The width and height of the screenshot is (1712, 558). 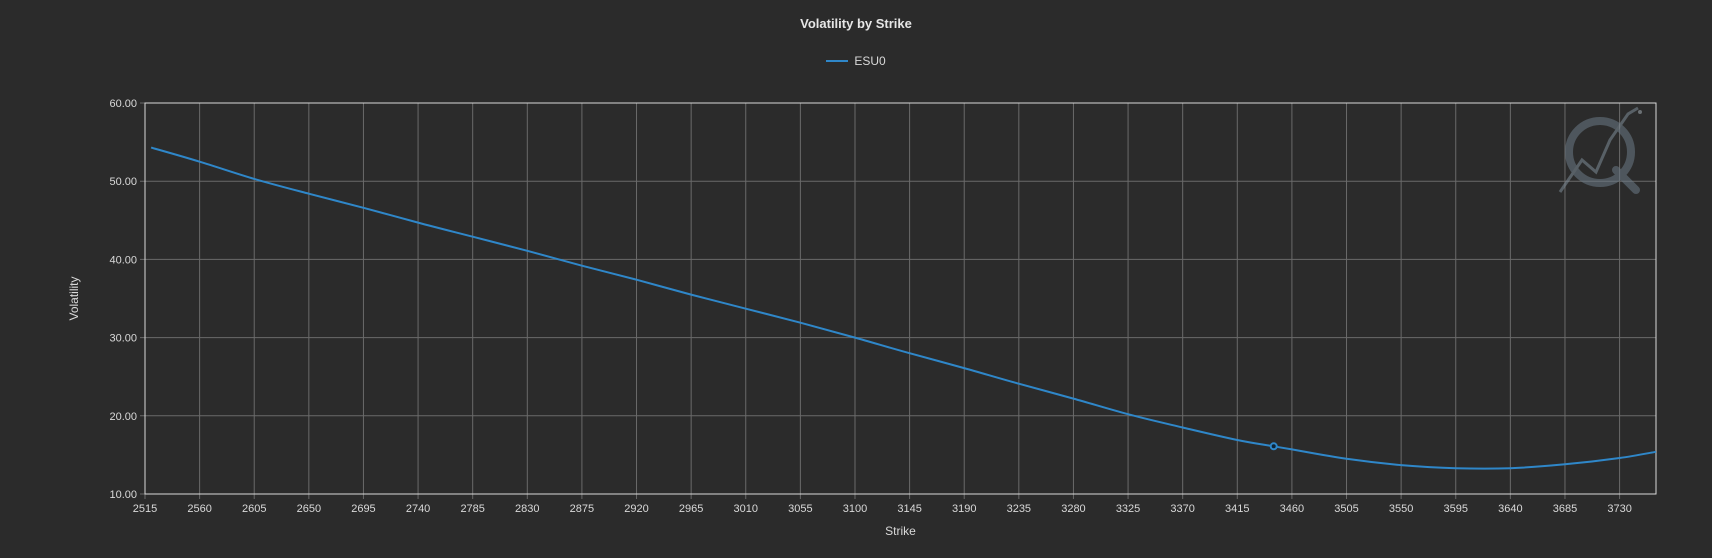 What do you see at coordinates (1182, 509) in the screenshot?
I see `x-tick-label: 3370` at bounding box center [1182, 509].